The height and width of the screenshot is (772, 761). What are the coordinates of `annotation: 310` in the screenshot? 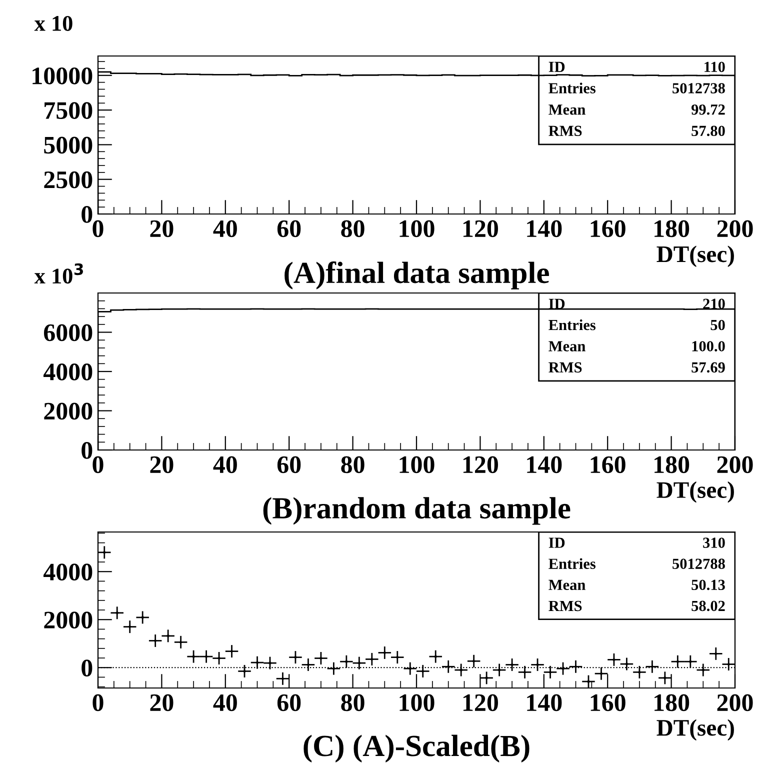 It's located at (714, 543).